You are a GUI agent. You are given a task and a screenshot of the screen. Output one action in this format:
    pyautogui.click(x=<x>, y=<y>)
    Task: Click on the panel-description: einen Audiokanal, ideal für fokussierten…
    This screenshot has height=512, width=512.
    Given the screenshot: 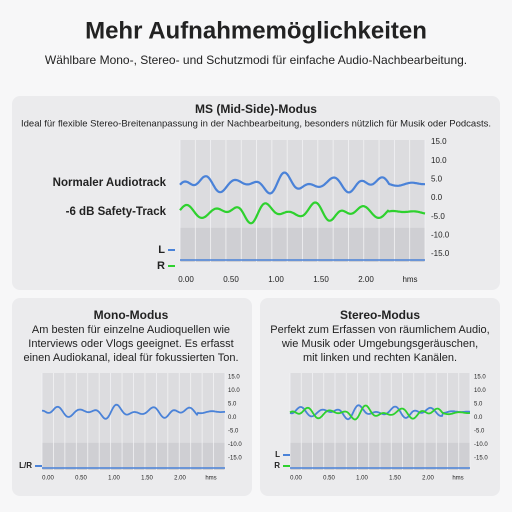 What is the action you would take?
    pyautogui.click(x=130, y=358)
    